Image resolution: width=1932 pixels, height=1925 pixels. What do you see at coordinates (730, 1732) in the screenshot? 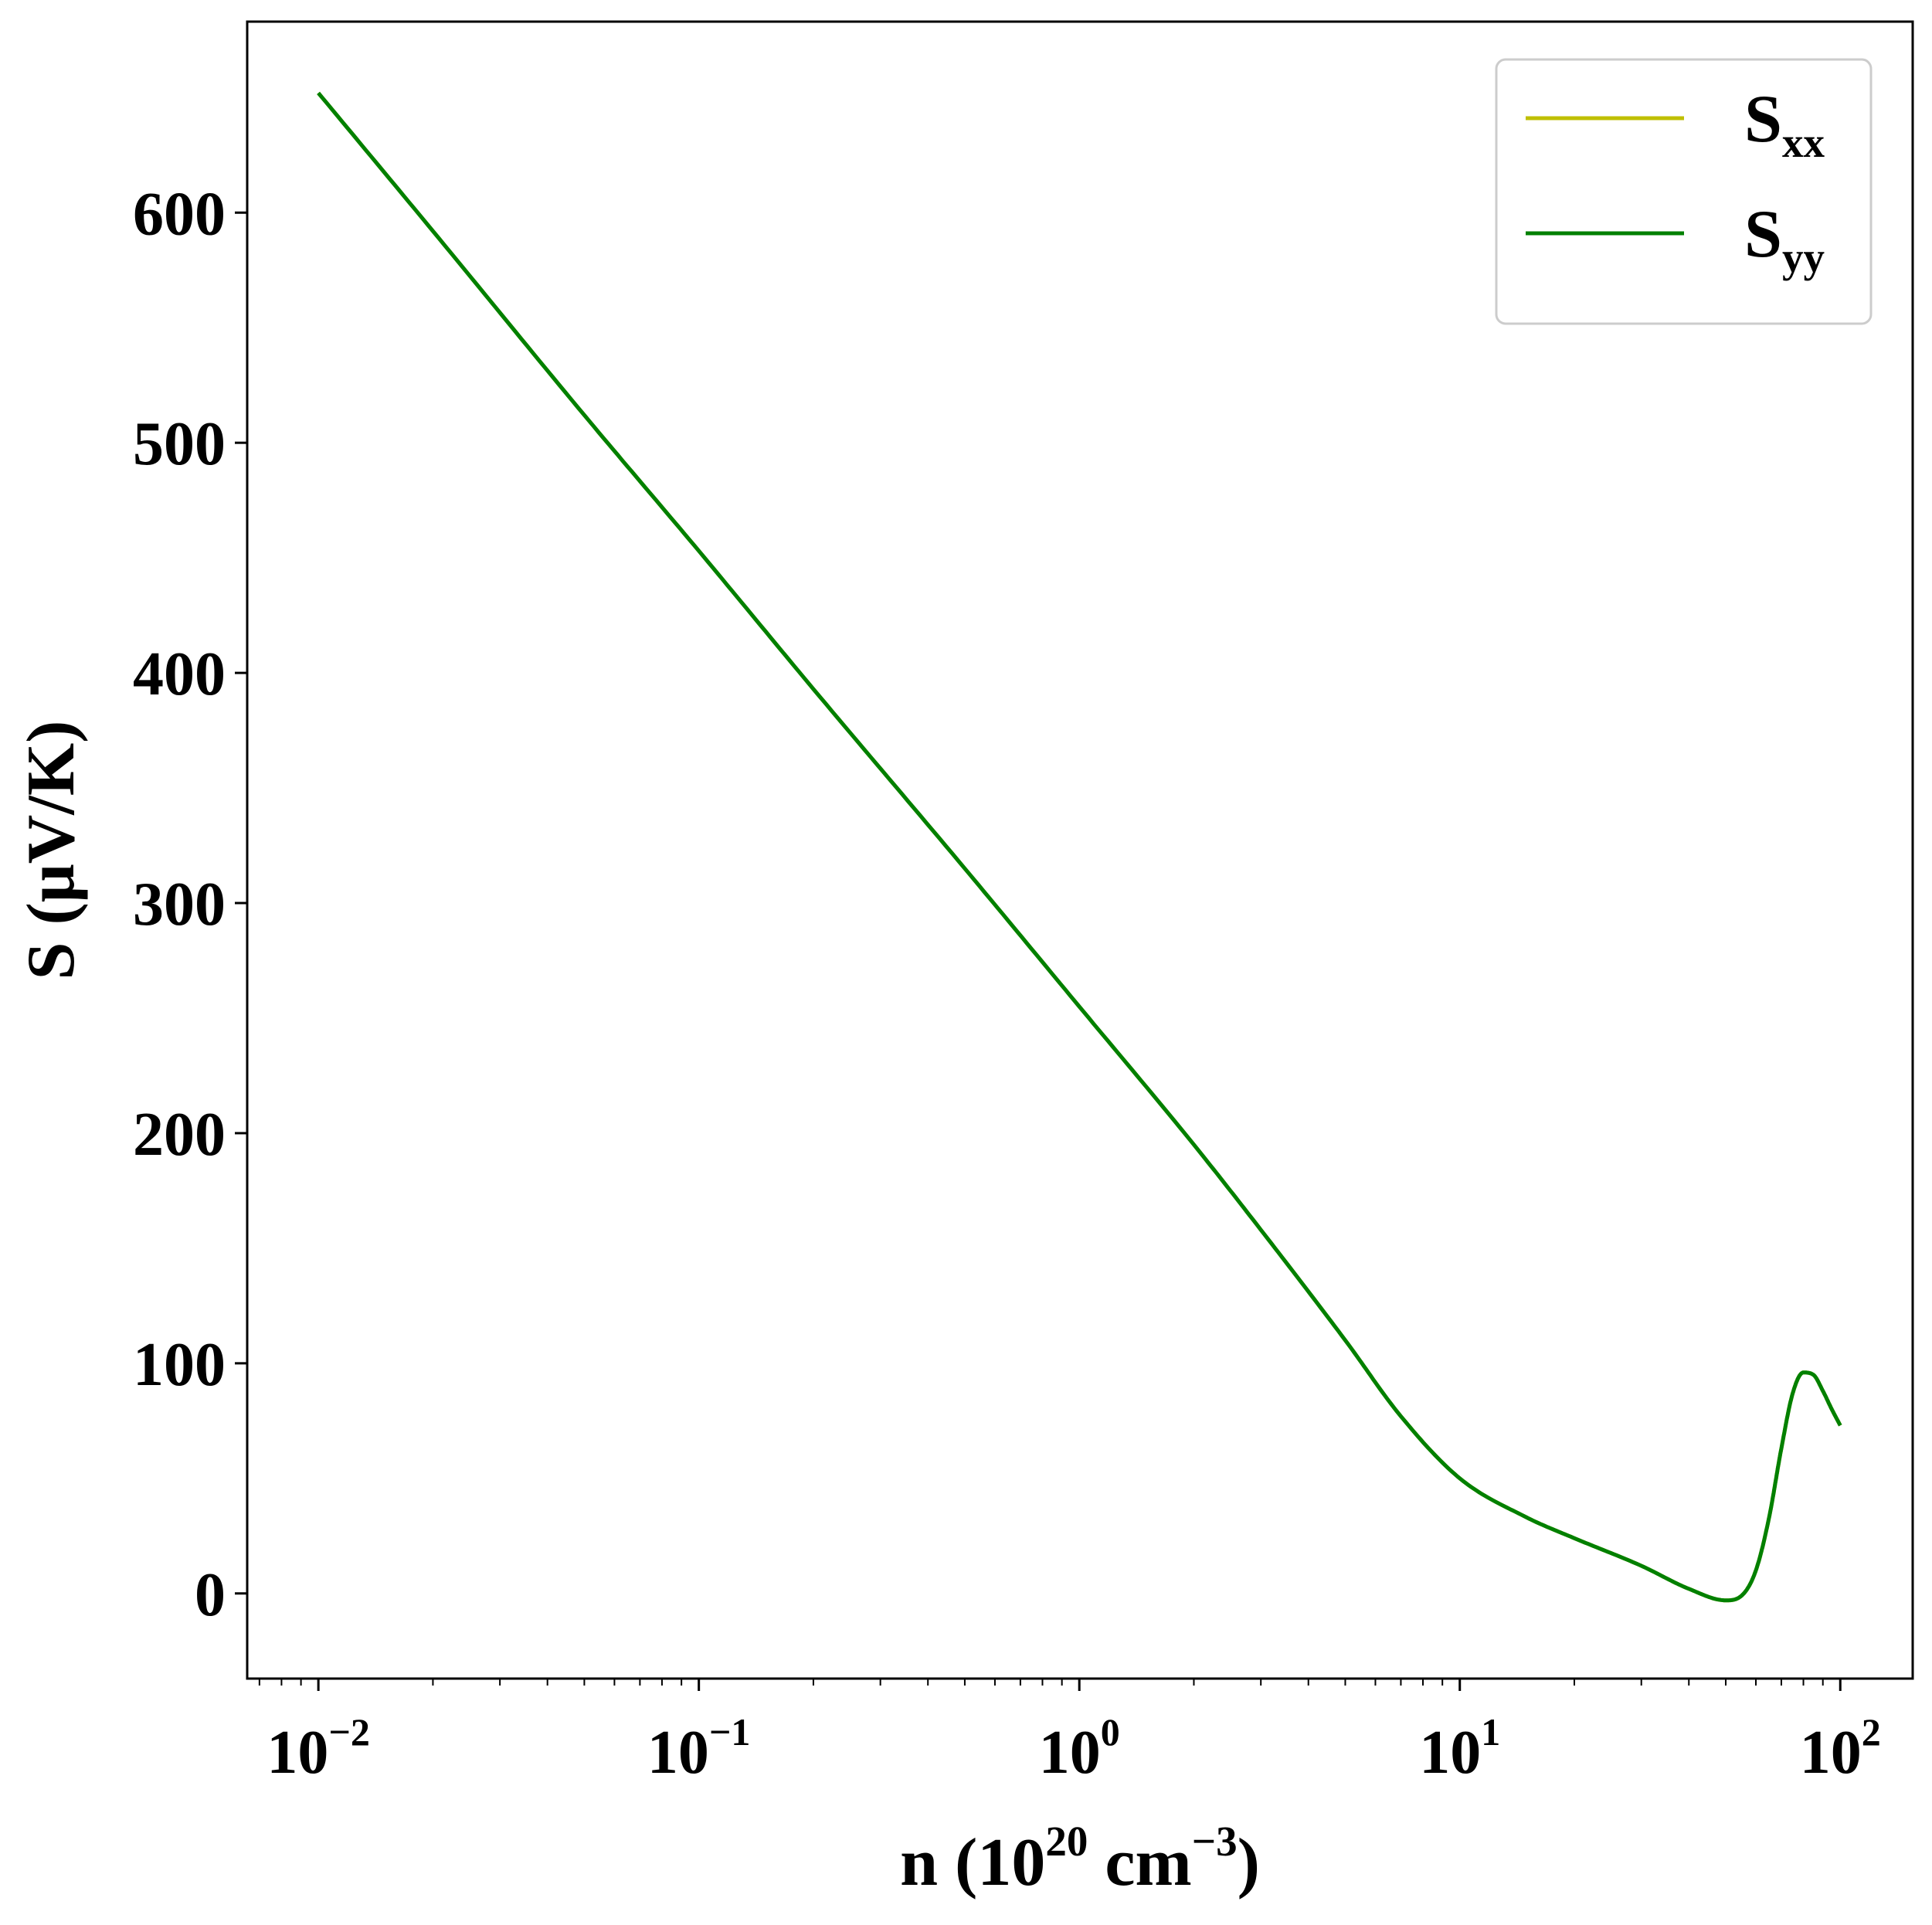
I see `x-tick-label-exp: −1` at bounding box center [730, 1732].